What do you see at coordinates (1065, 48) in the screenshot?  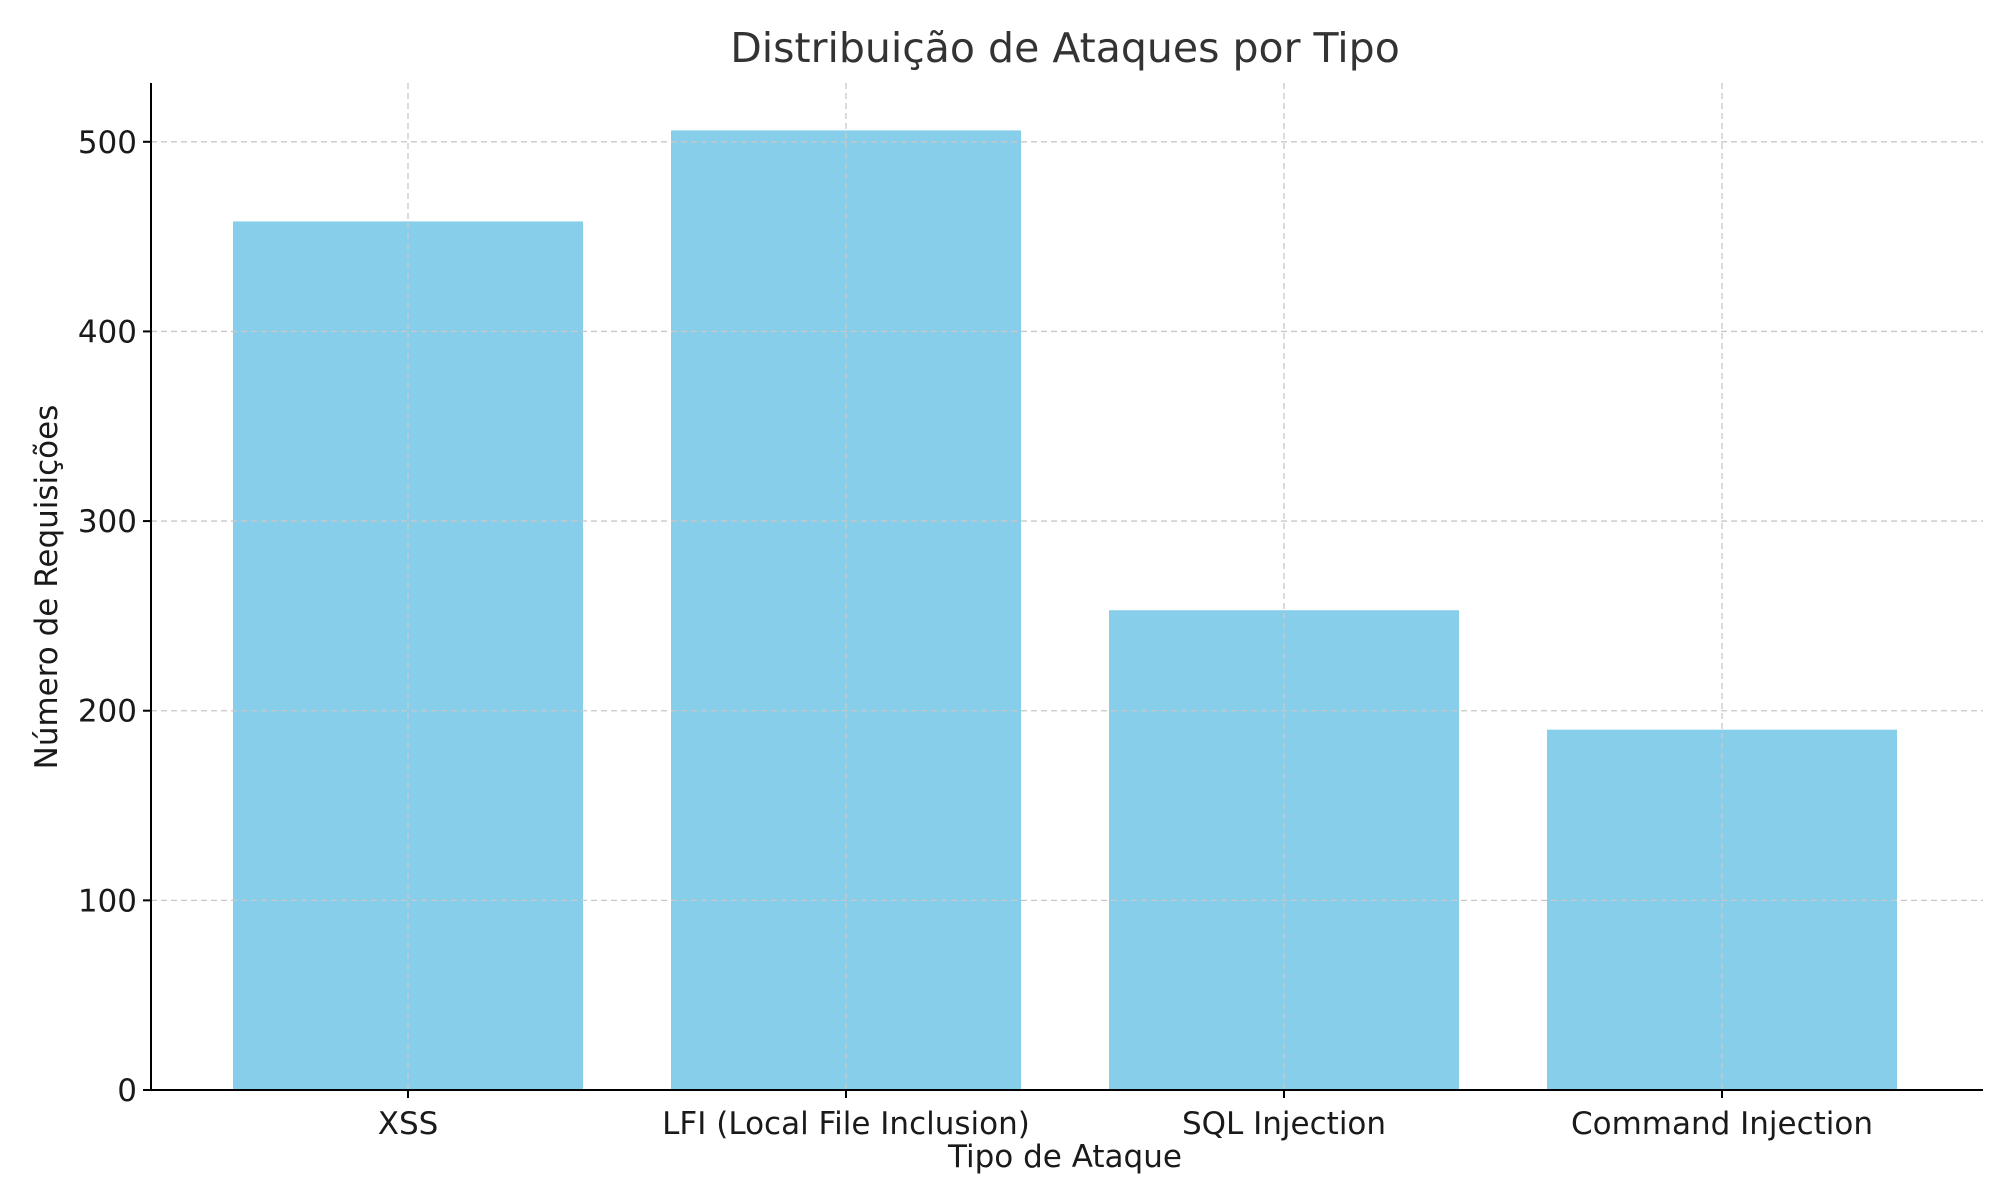 I see `chart-title: Distribuição de Ataques por Tipo` at bounding box center [1065, 48].